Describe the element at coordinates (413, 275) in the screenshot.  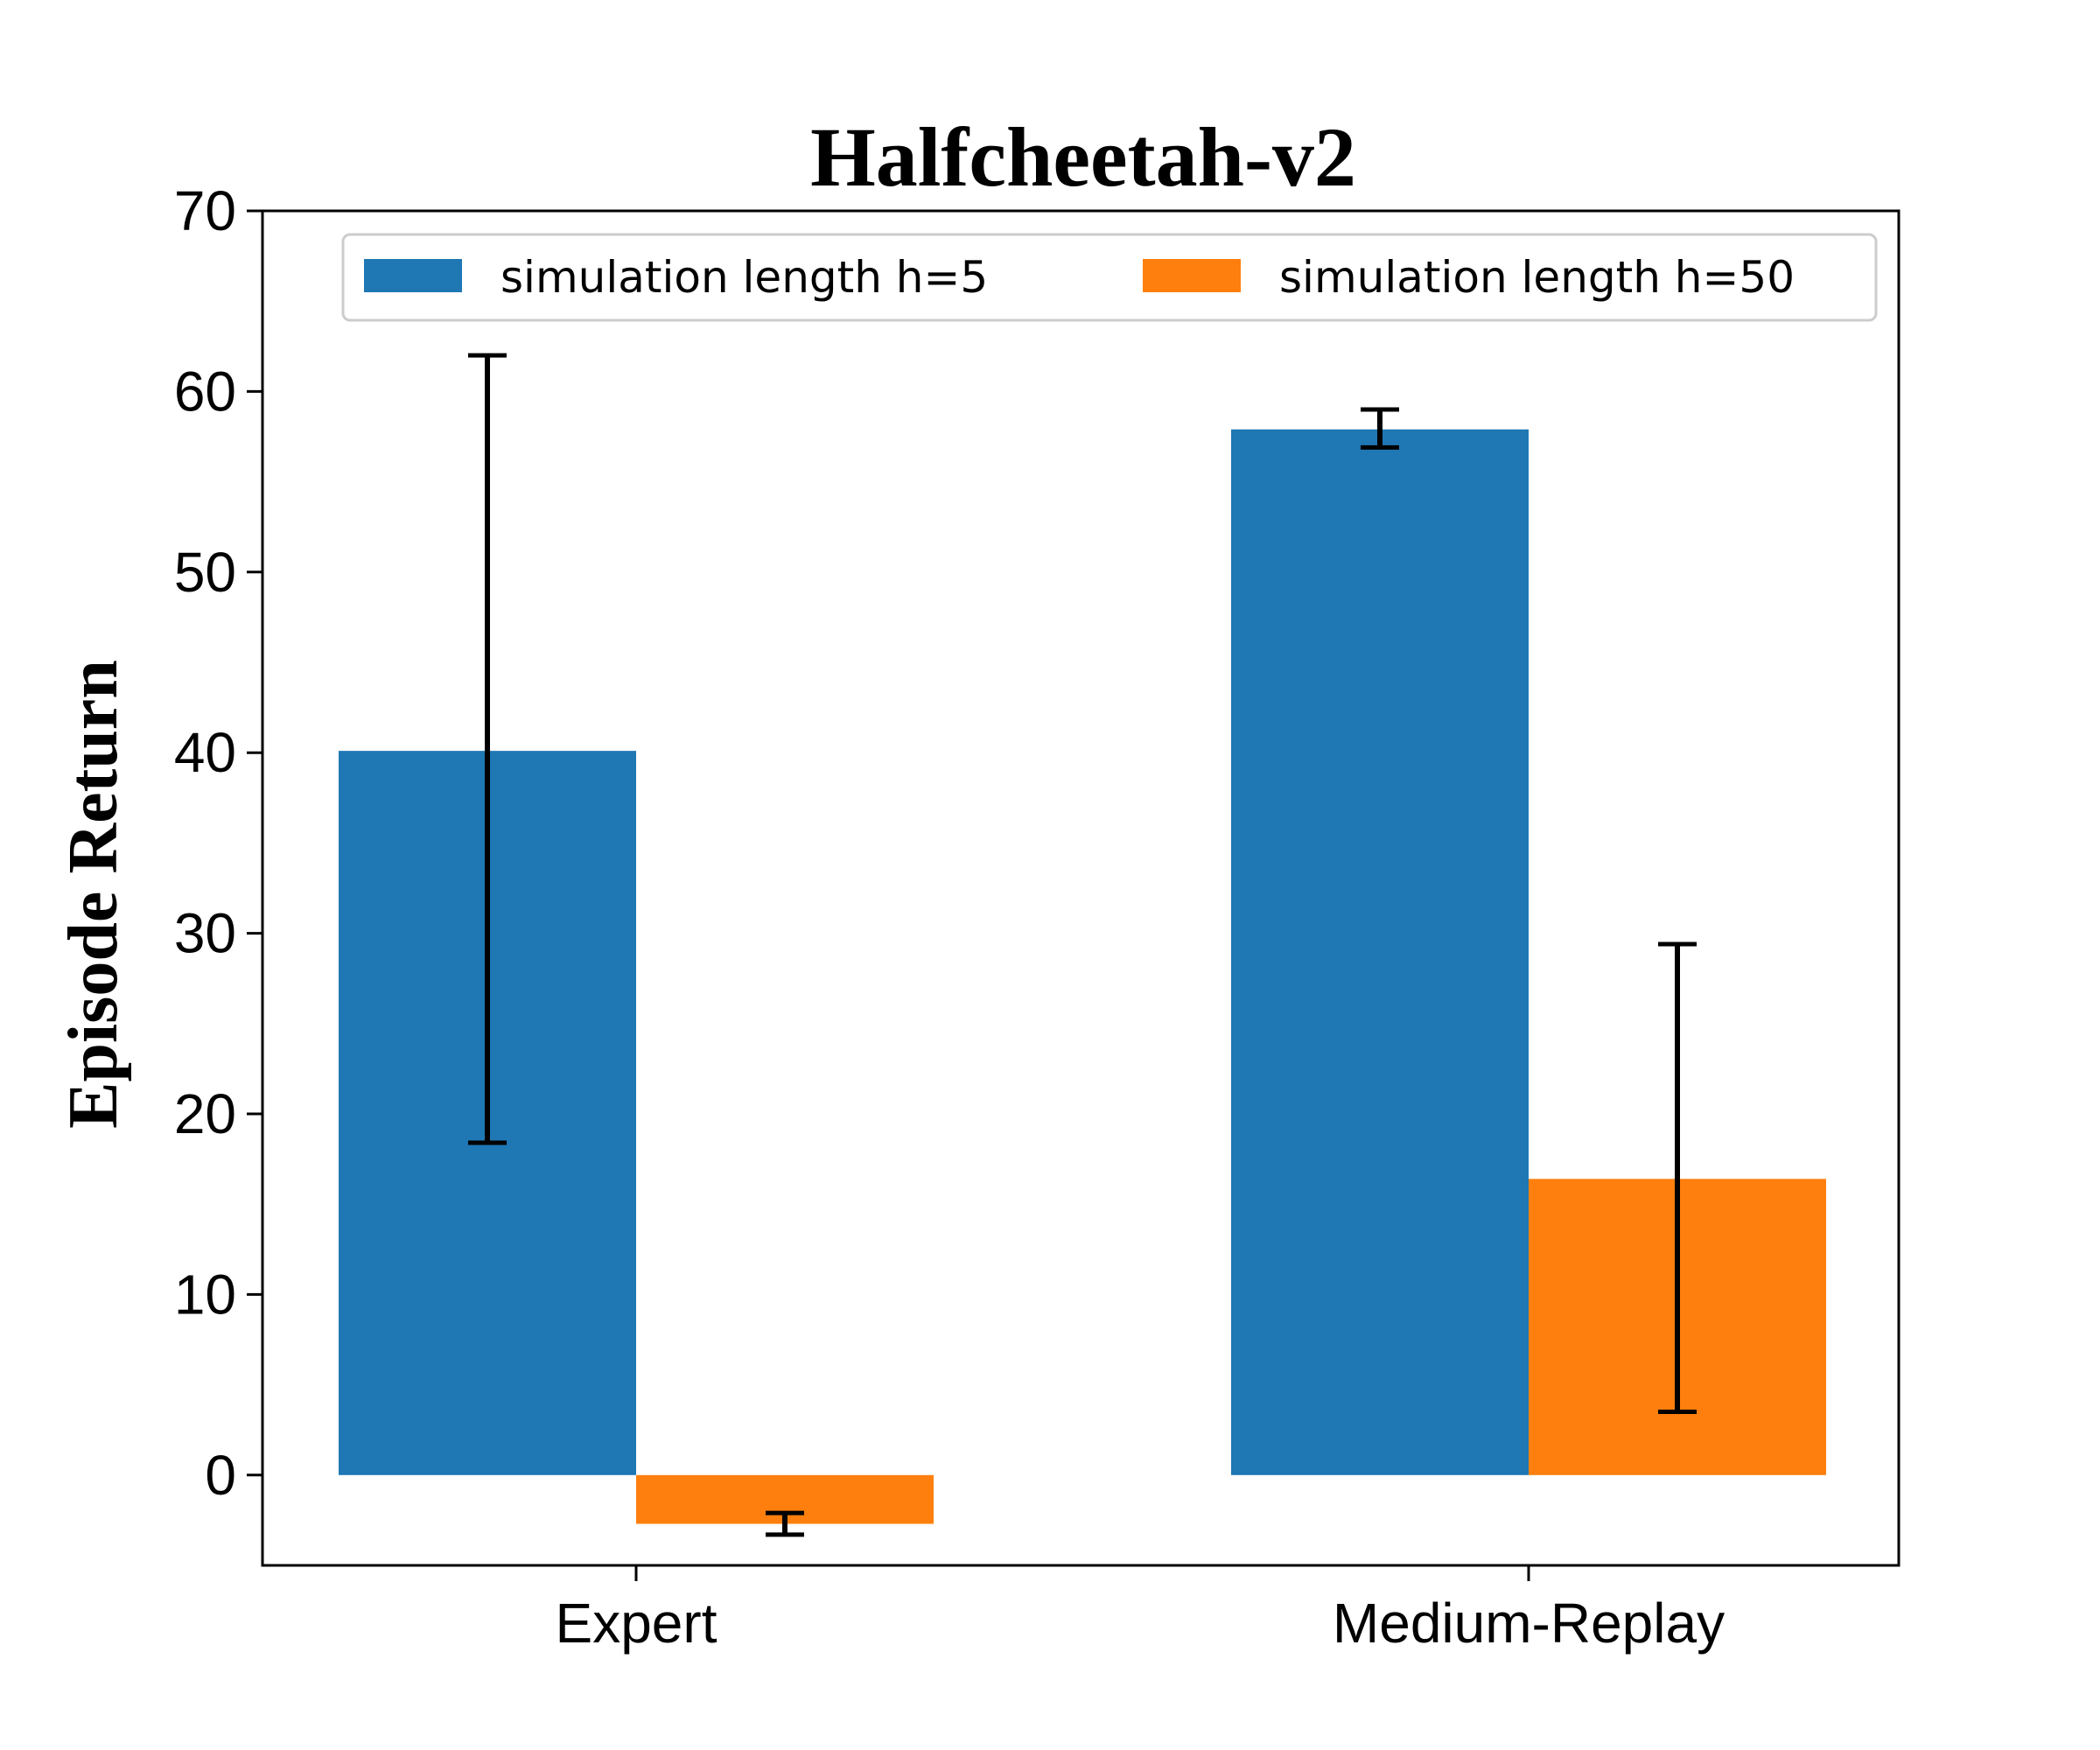
I see `legend-swatch-h5` at that location.